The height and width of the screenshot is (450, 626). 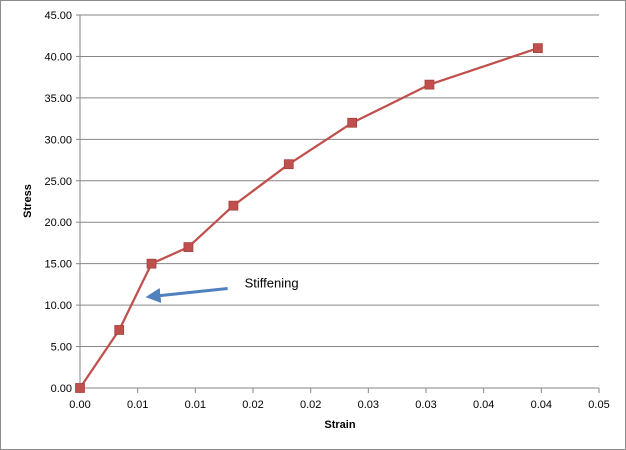 I want to click on x-tick-label: 0.05, so click(x=598, y=405).